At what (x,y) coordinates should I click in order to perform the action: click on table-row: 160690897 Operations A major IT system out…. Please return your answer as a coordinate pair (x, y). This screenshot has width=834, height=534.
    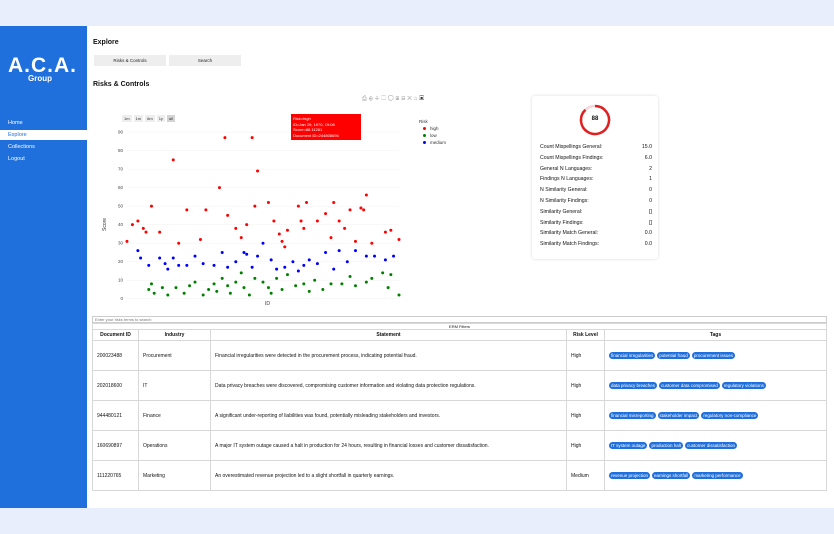
    Looking at the image, I should click on (459, 445).